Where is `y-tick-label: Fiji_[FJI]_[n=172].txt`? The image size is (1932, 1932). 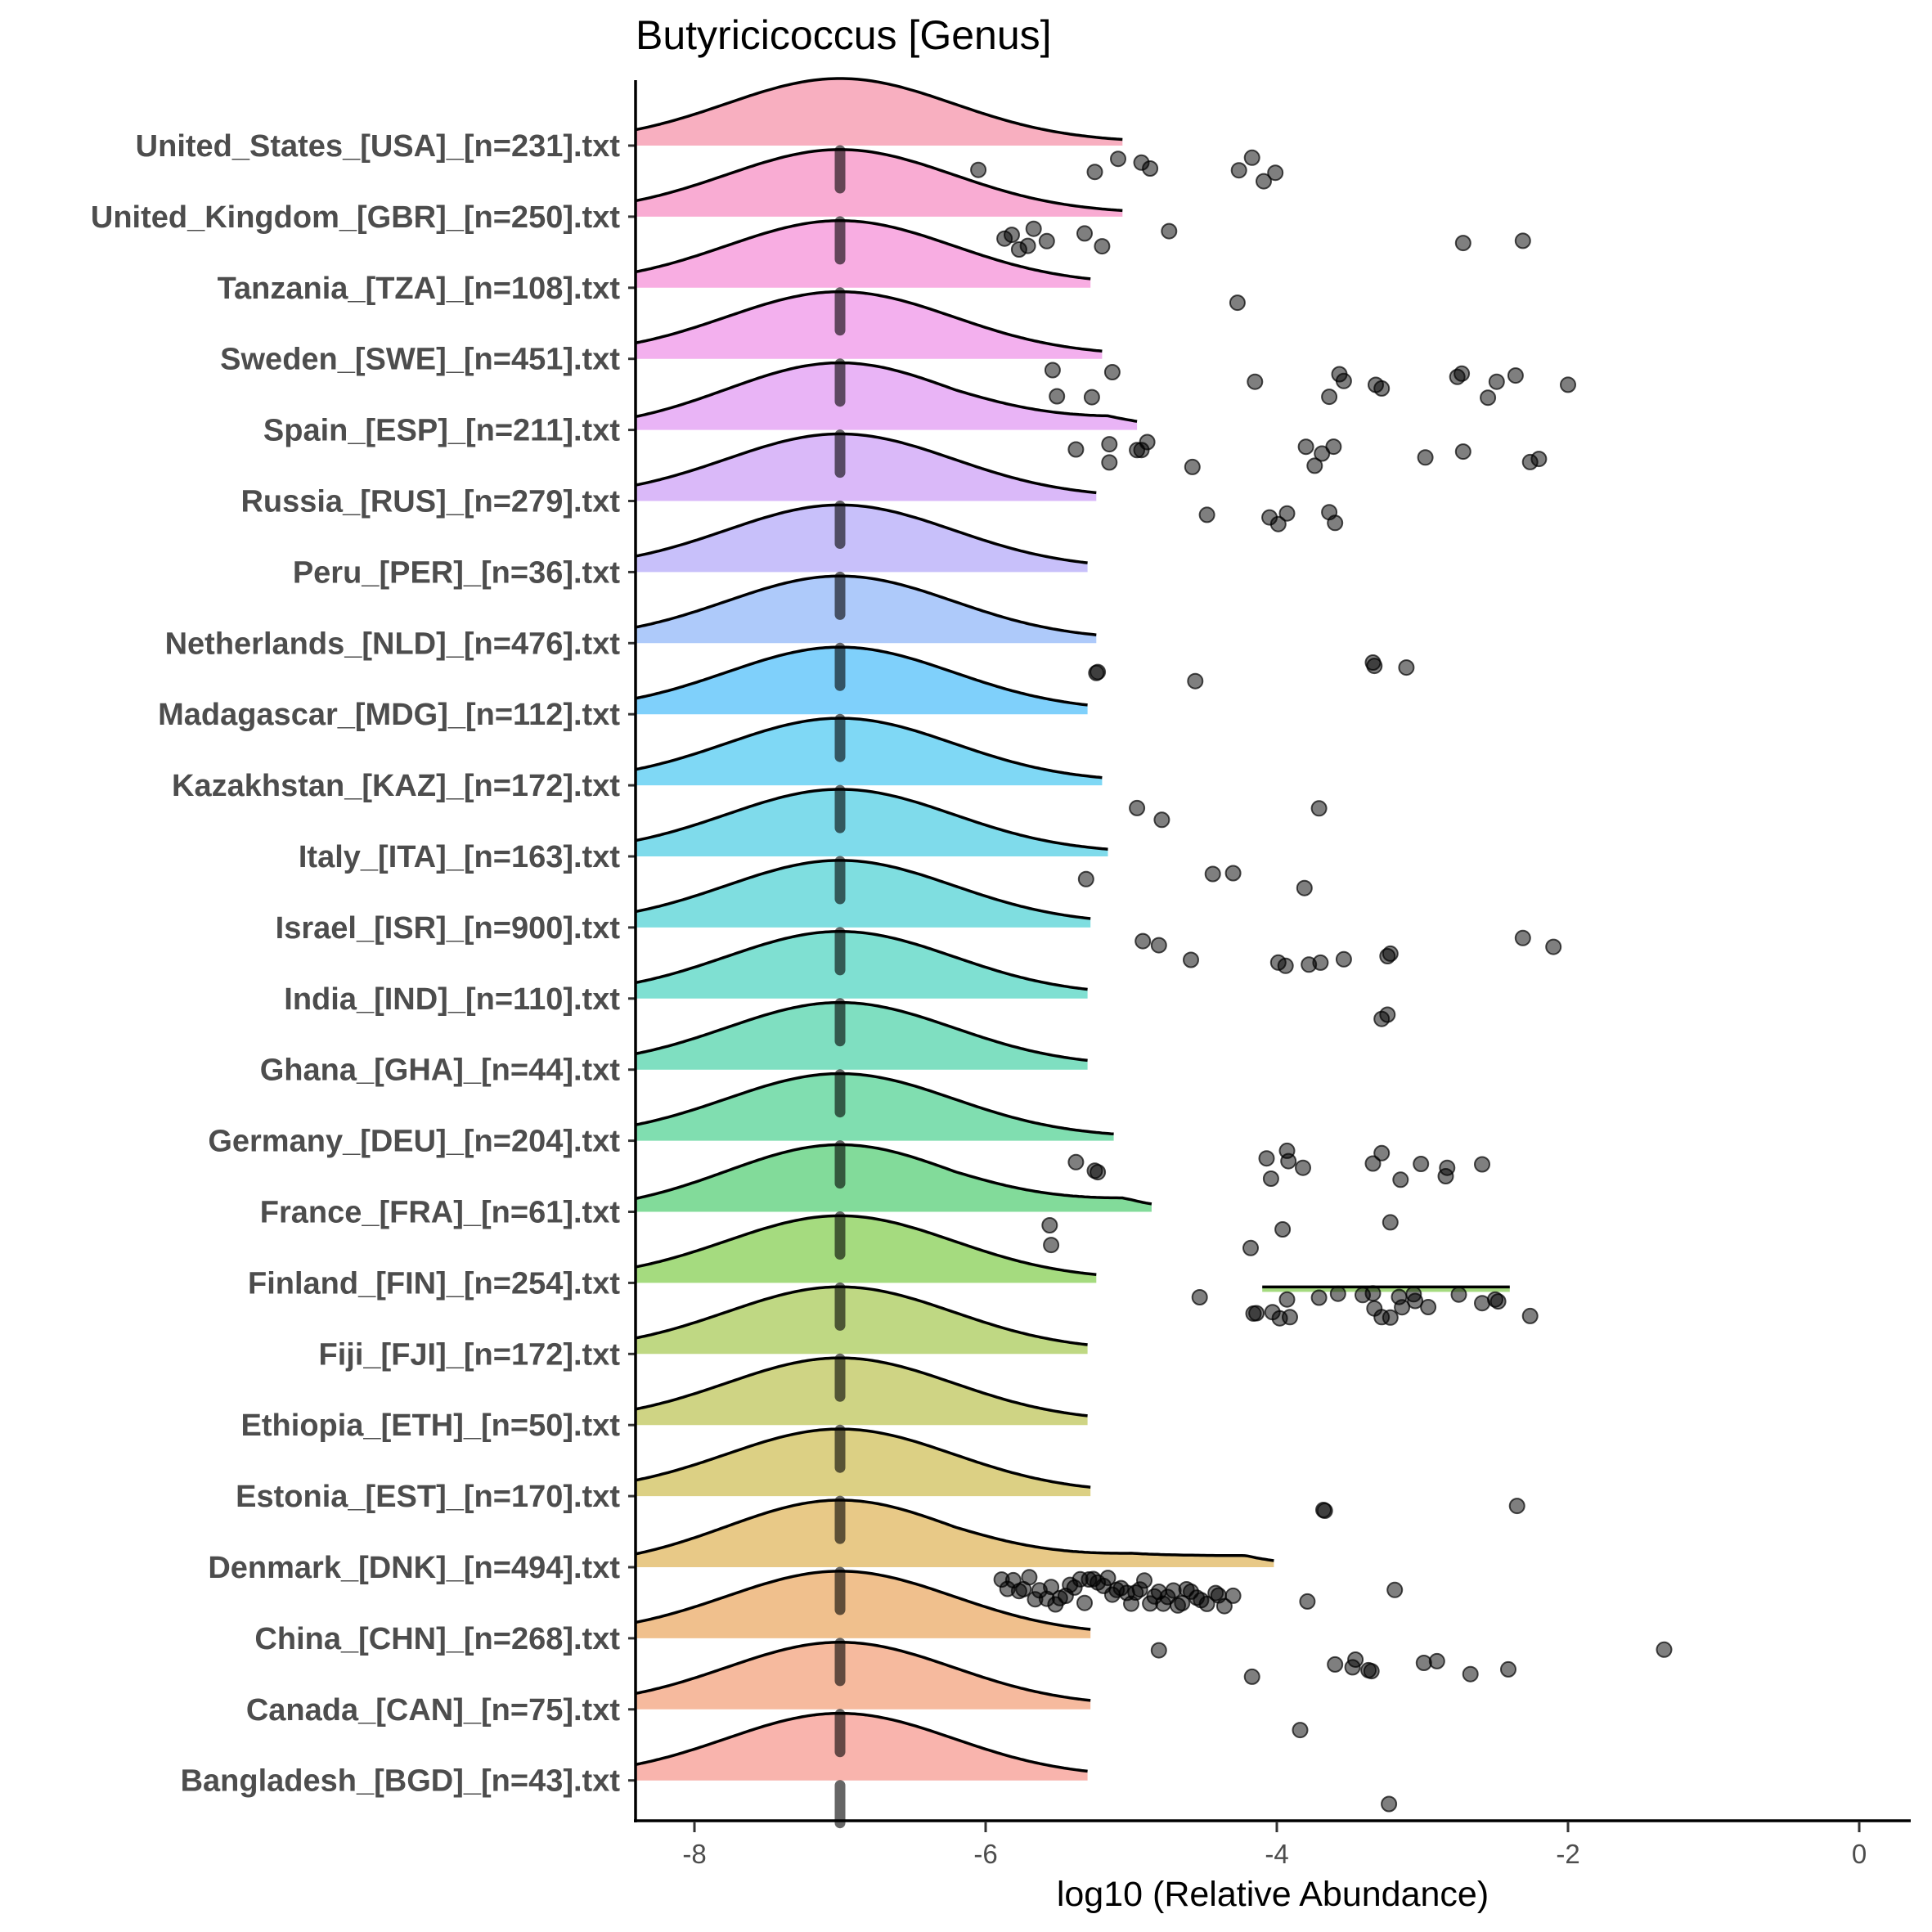 y-tick-label: Fiji_[FJI]_[n=172].txt is located at coordinates (470, 1355).